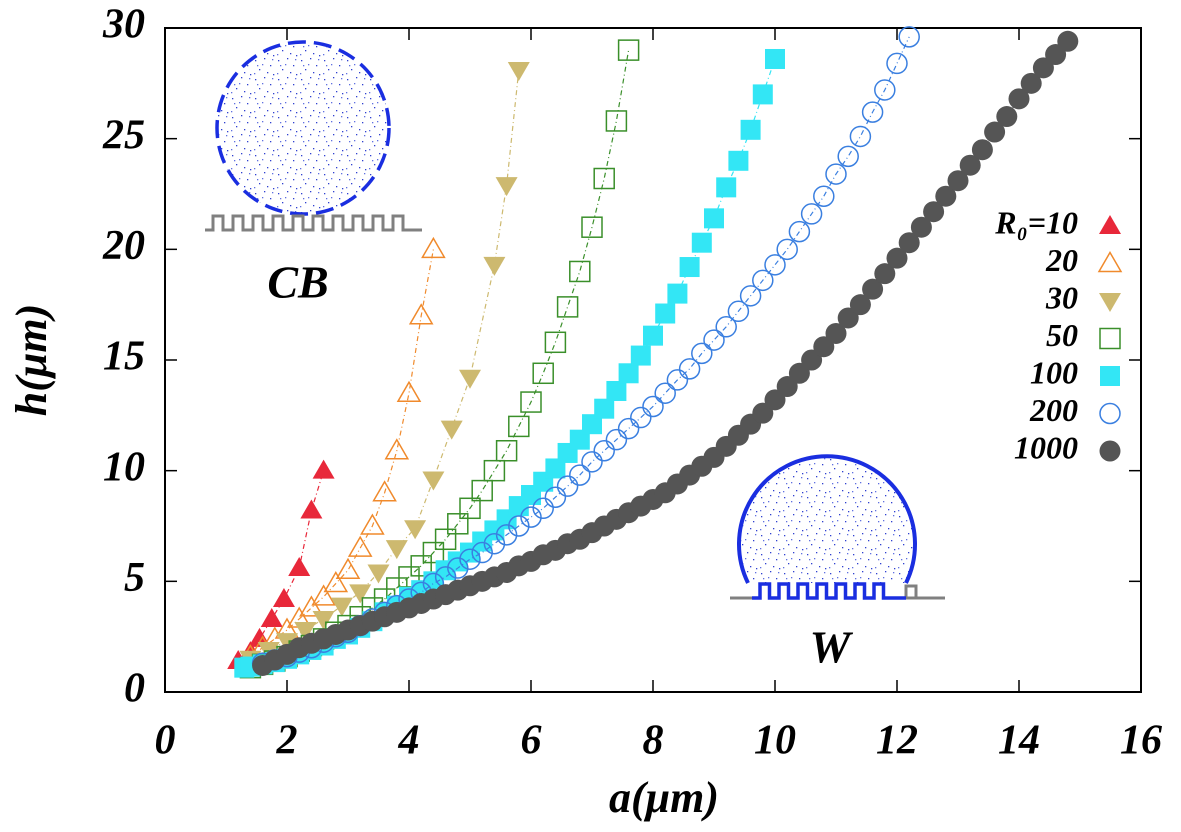 This screenshot has width=1181, height=832. What do you see at coordinates (134, 578) in the screenshot?
I see `y-tick-label: 5` at bounding box center [134, 578].